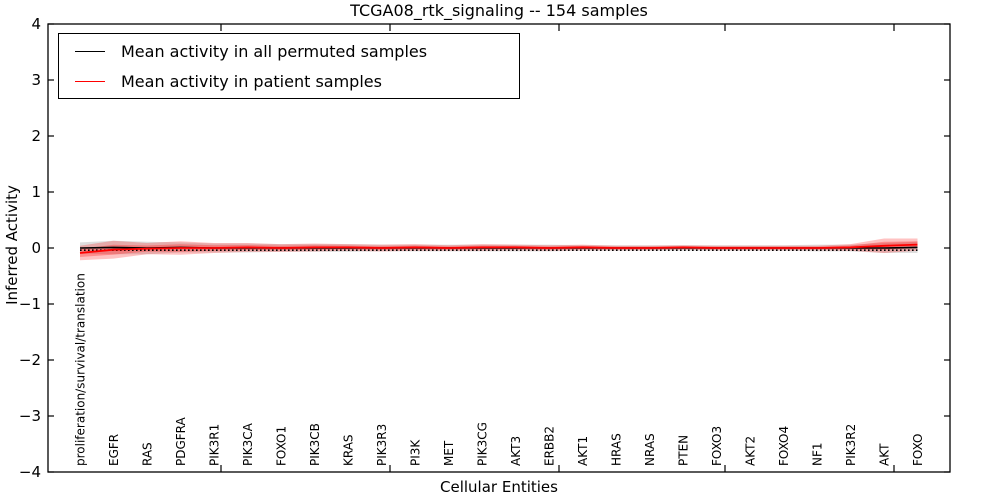 Image resolution: width=1000 pixels, height=500 pixels. I want to click on x-category-label: RAS, so click(148, 454).